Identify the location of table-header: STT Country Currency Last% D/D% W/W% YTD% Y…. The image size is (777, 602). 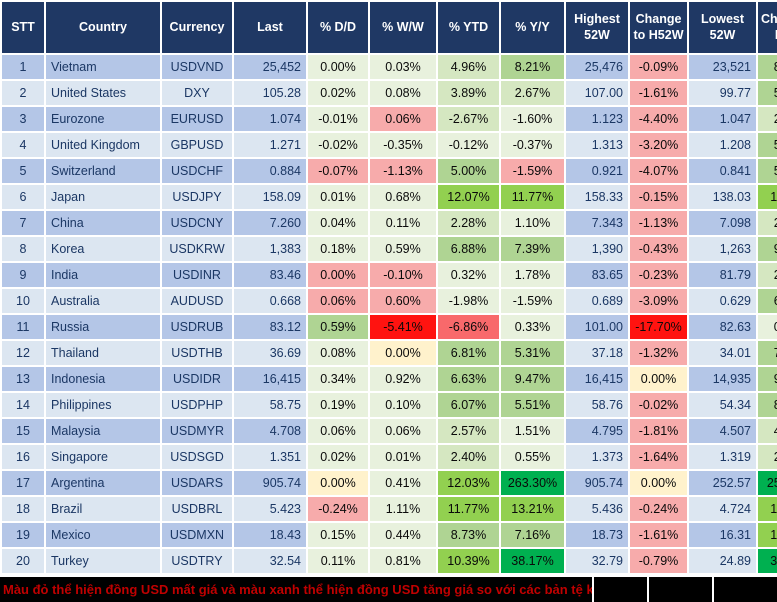
(388, 27).